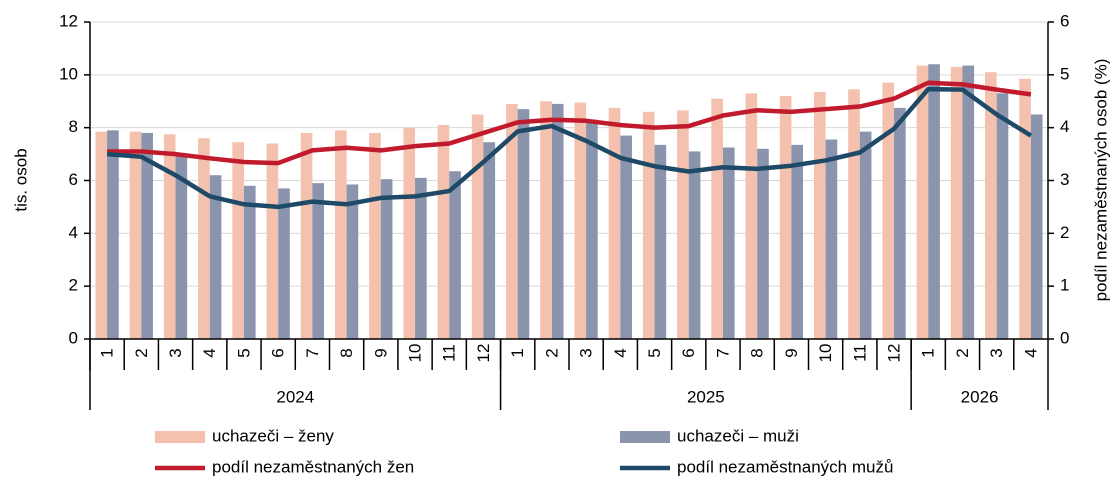 Image resolution: width=1116 pixels, height=480 pixels. I want to click on x-tick-label: 5, so click(654, 352).